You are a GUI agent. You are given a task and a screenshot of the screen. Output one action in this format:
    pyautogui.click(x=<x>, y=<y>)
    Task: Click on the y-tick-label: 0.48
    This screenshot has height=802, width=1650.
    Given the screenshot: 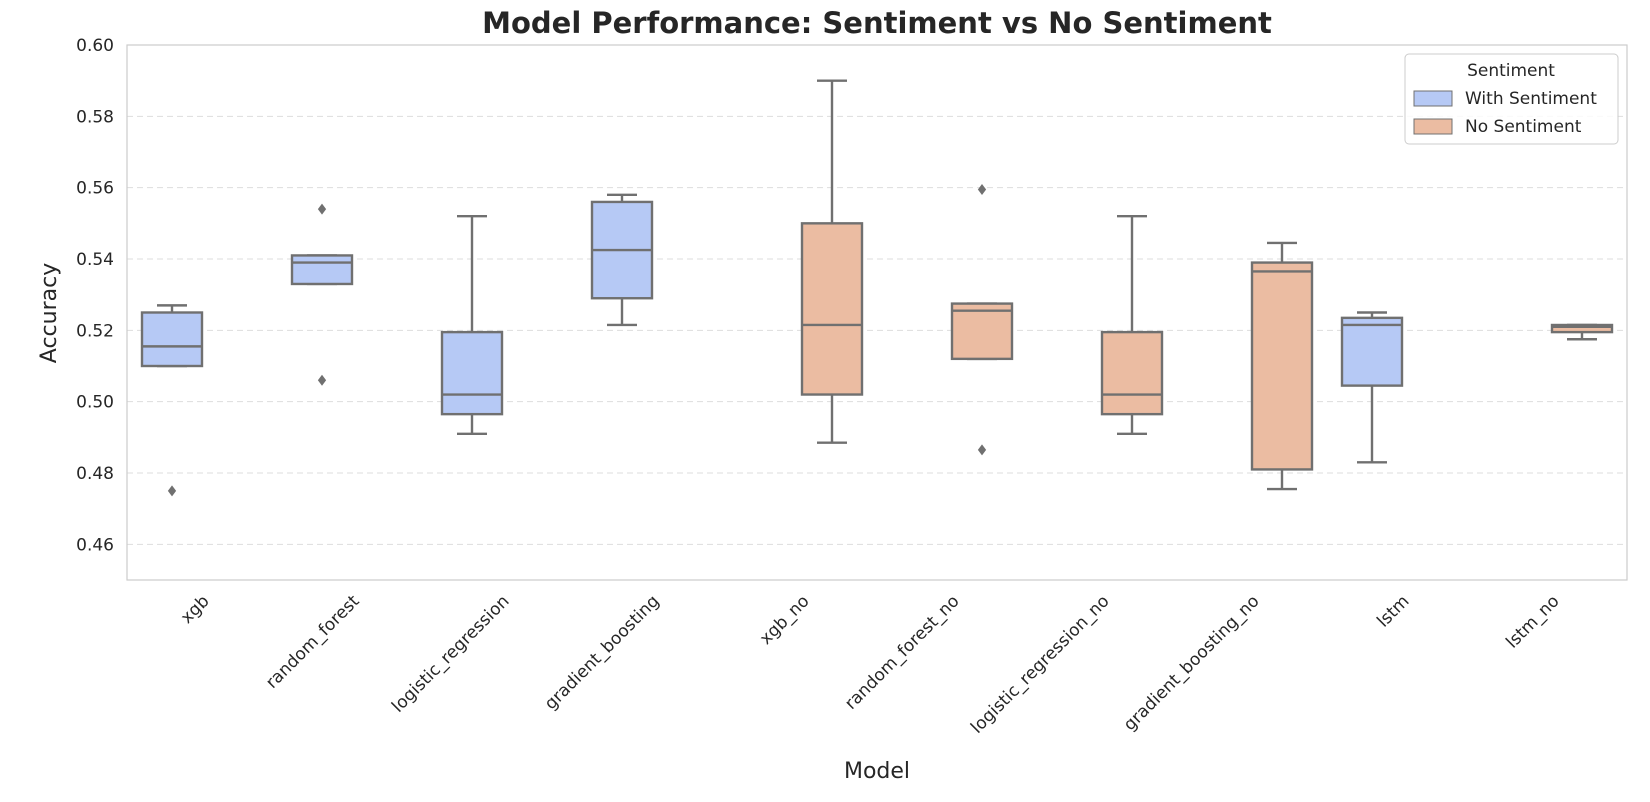 What is the action you would take?
    pyautogui.click(x=95, y=474)
    